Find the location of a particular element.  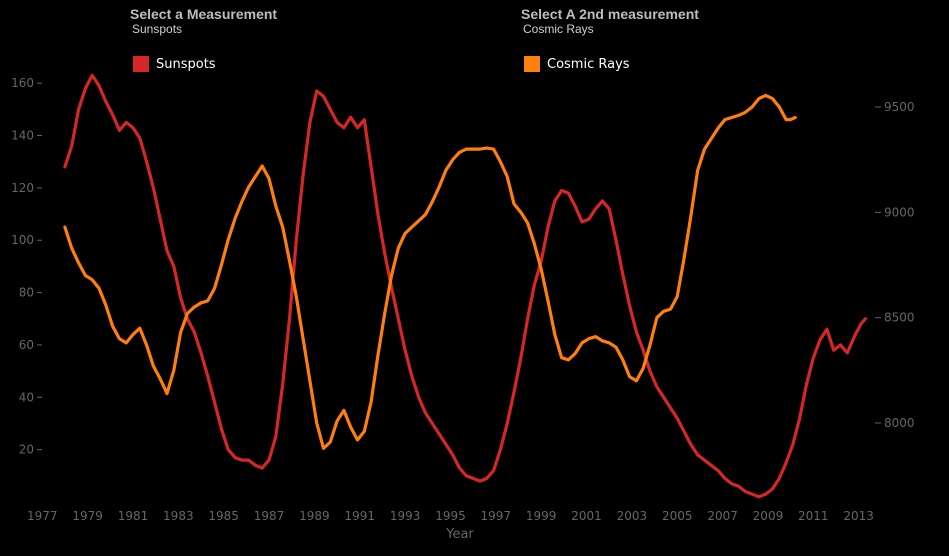

x-tick-label: 2011 is located at coordinates (813, 516).